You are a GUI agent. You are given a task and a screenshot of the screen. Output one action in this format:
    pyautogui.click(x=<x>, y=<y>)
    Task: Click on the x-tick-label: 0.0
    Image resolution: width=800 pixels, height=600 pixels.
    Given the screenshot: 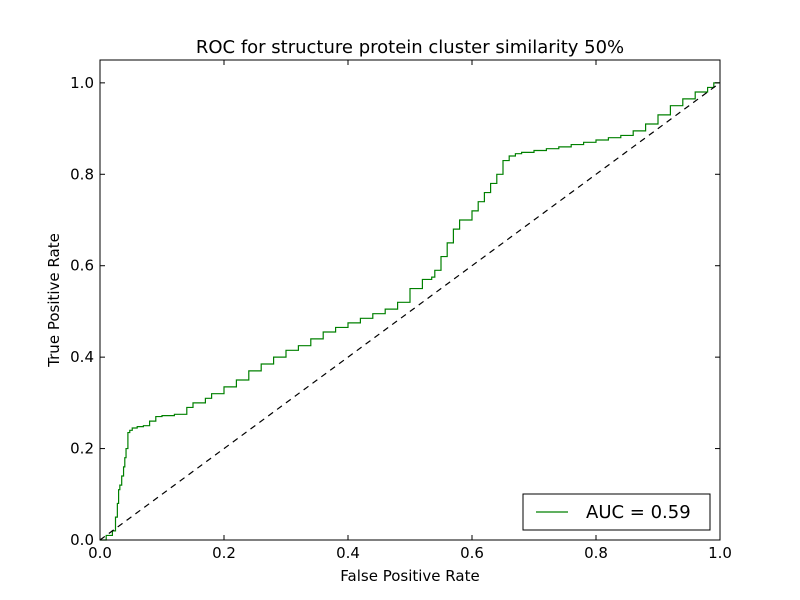 What is the action you would take?
    pyautogui.click(x=100, y=553)
    